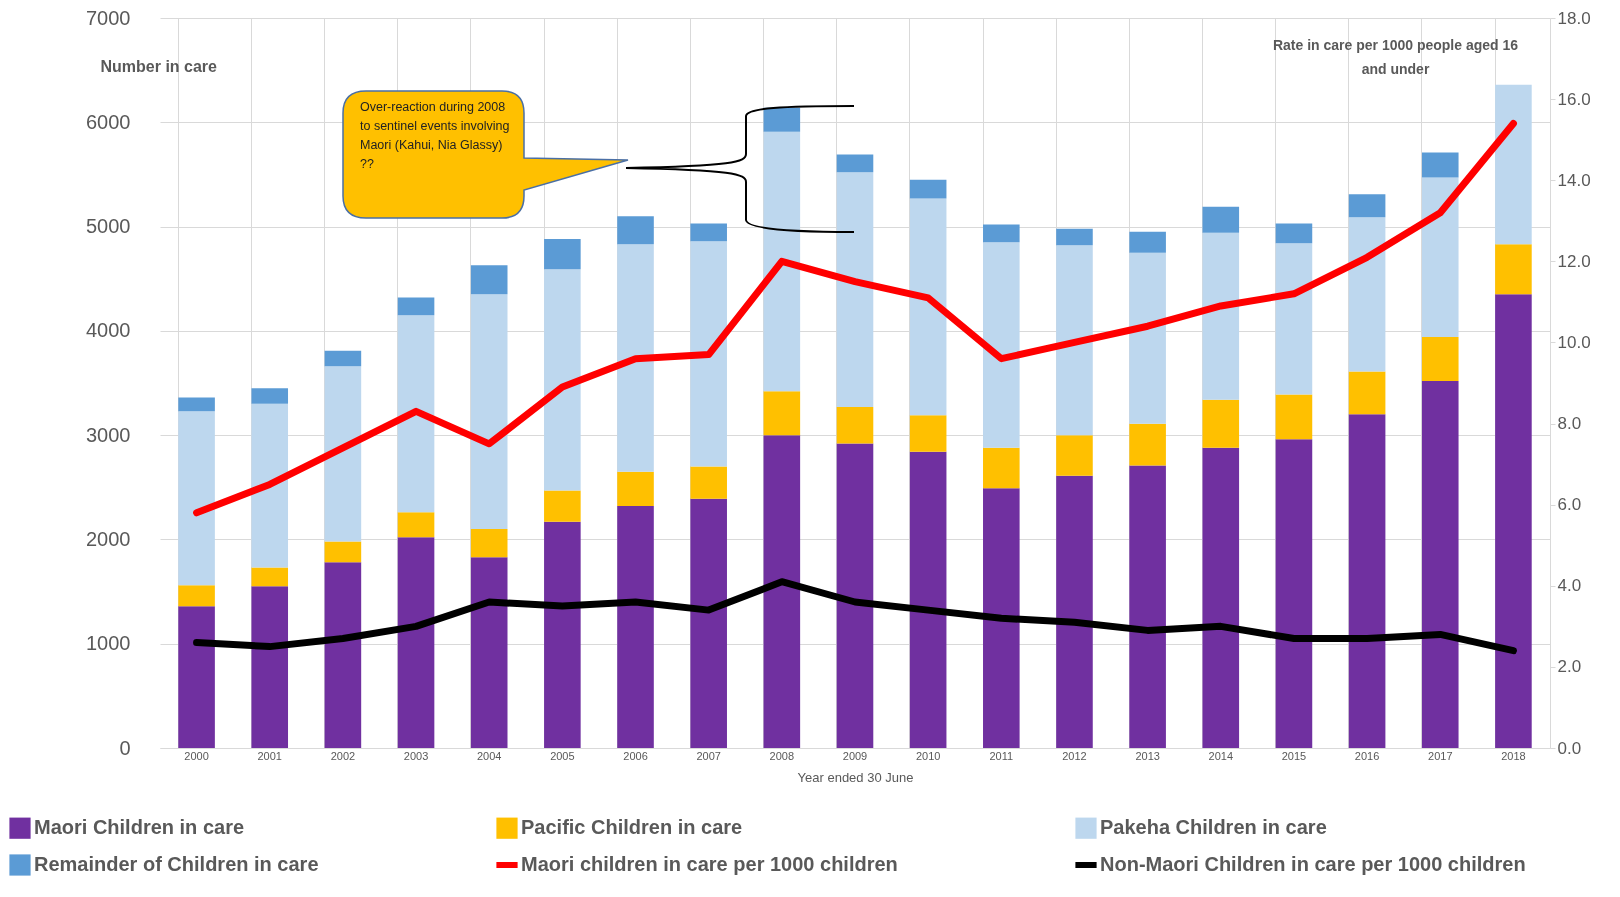 This screenshot has width=1620, height=897. I want to click on y2-tick-label: 18.0, so click(1574, 18).